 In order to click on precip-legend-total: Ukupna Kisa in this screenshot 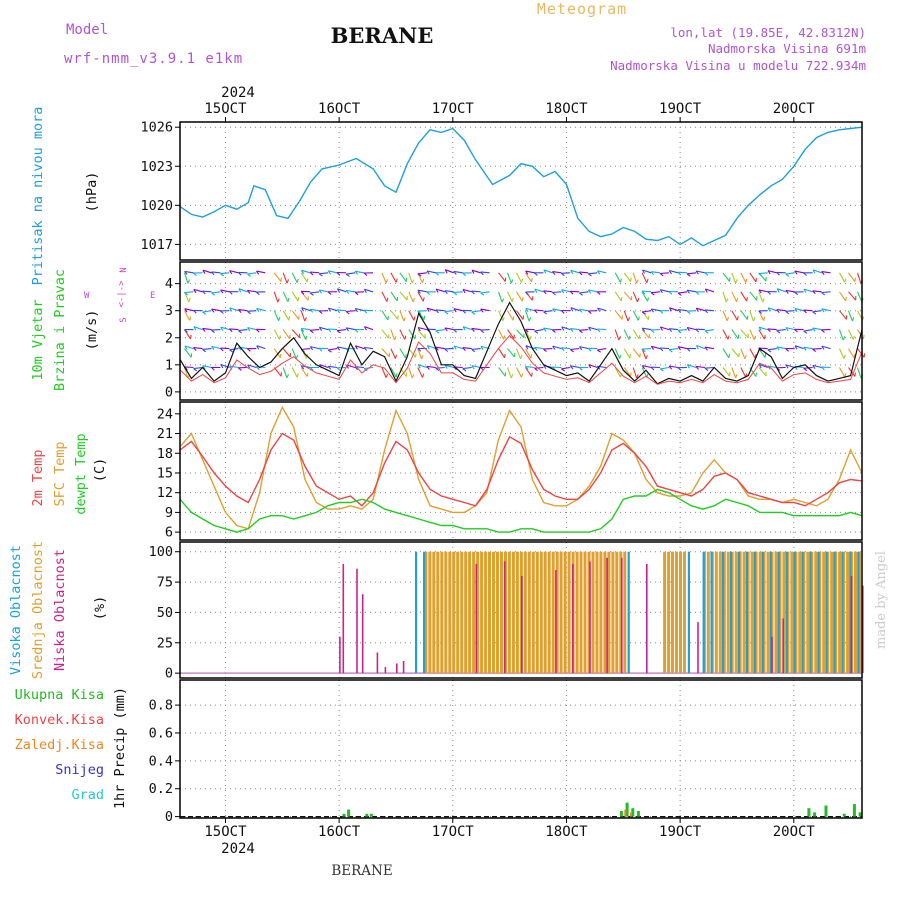, I will do `click(59, 695)`.